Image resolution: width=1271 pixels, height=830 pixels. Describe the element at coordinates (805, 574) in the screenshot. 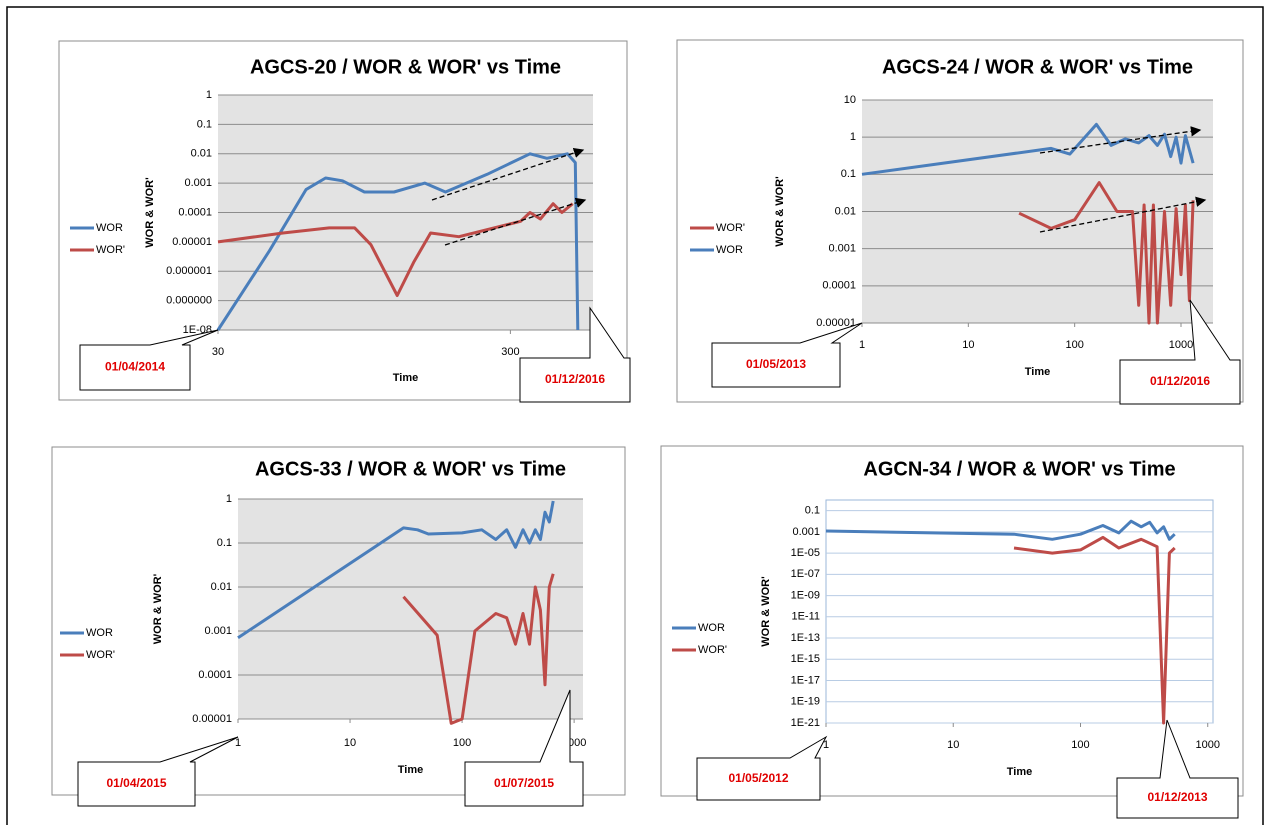

I see `y-tick-label: 1E-07` at that location.